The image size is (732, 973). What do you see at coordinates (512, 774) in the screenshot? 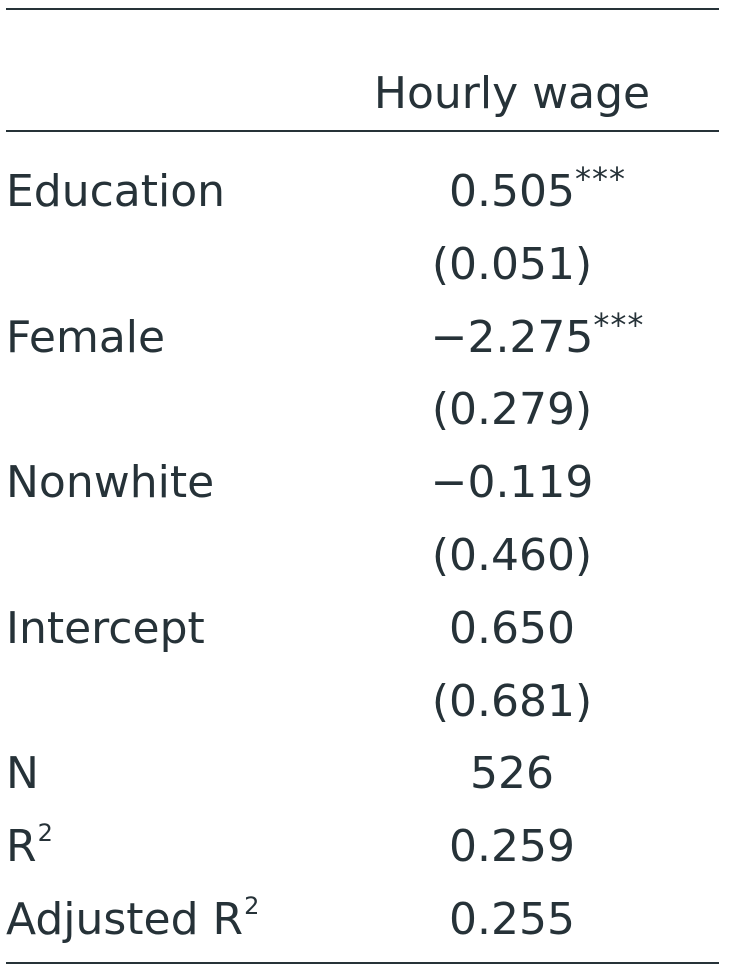
I see `stat-value: 526` at bounding box center [512, 774].